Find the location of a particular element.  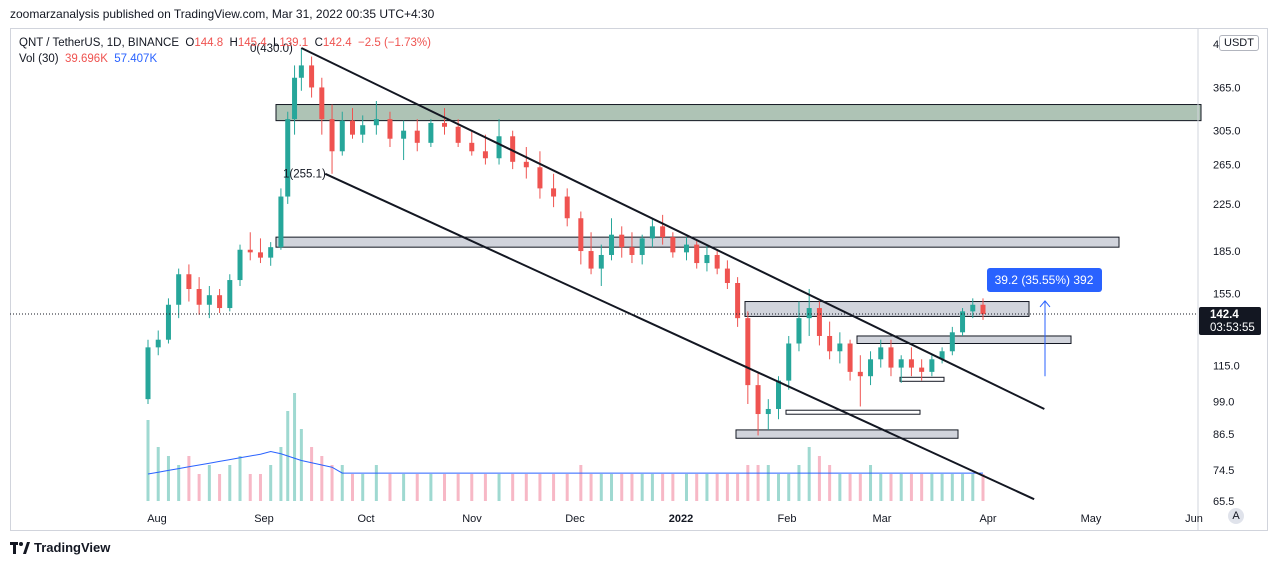

time-tick-label: Feb is located at coordinates (787, 519).